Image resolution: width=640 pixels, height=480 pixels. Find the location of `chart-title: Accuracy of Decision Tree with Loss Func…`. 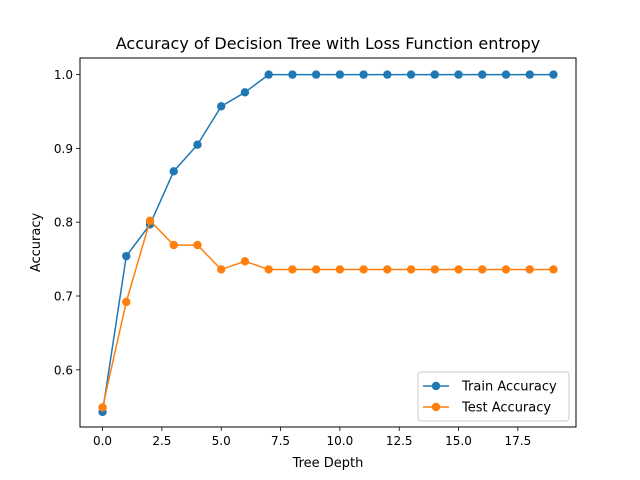

chart-title: Accuracy of Decision Tree with Loss Func… is located at coordinates (328, 43).